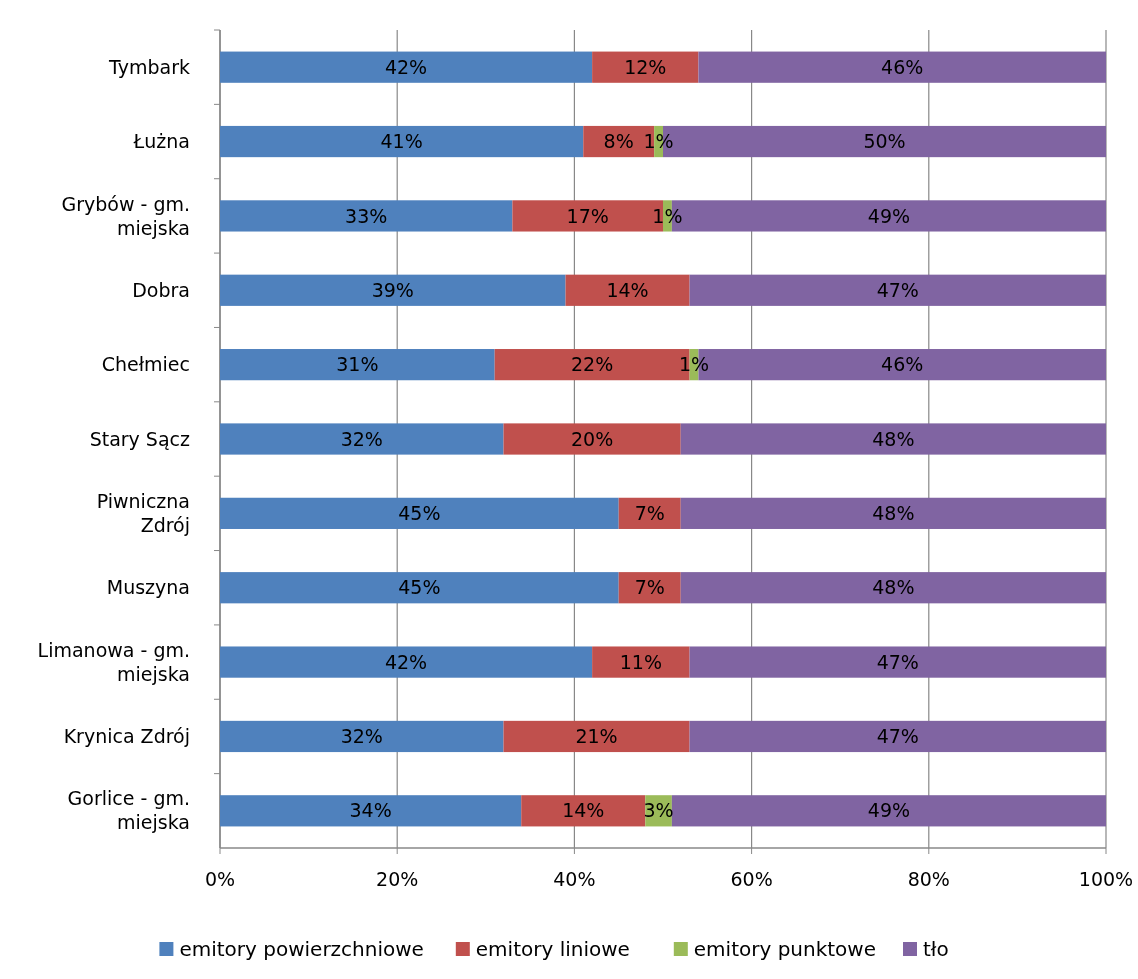 The height and width of the screenshot is (979, 1138). Describe the element at coordinates (552, 949) in the screenshot. I see `legend-label: emitory liniowe` at that location.